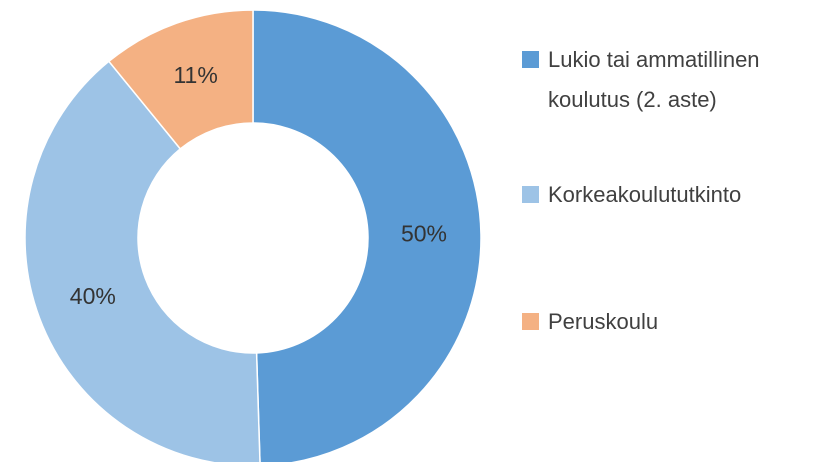 The image size is (818, 462). I want to click on legend-entry: Korkeakoulututkinto, so click(653, 195).